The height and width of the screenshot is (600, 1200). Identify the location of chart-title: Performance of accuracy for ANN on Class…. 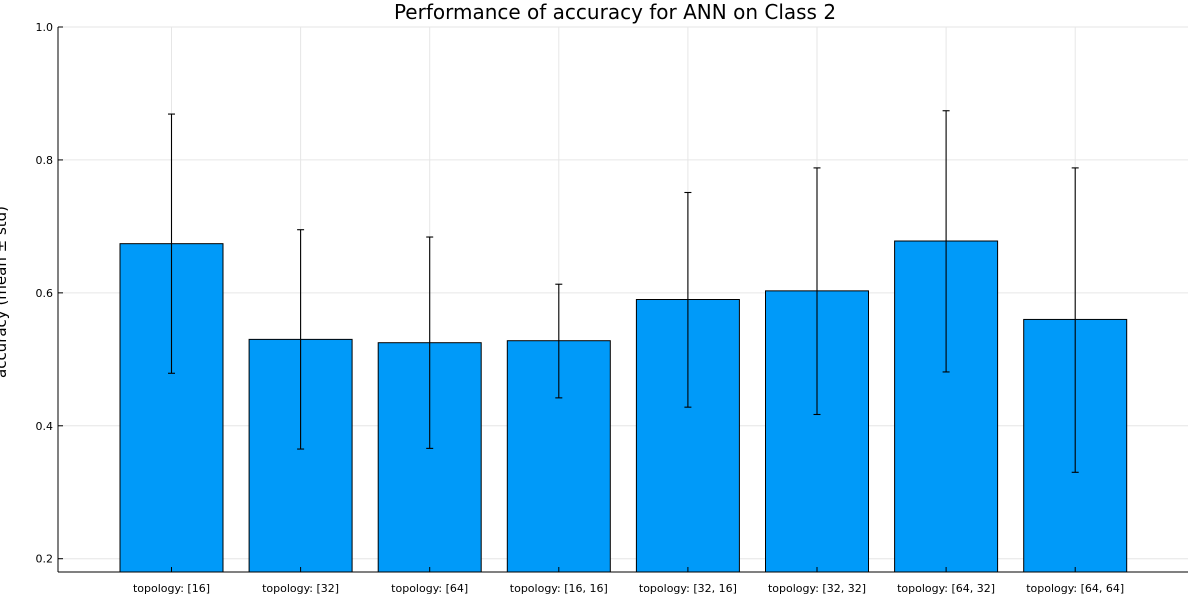
(615, 12).